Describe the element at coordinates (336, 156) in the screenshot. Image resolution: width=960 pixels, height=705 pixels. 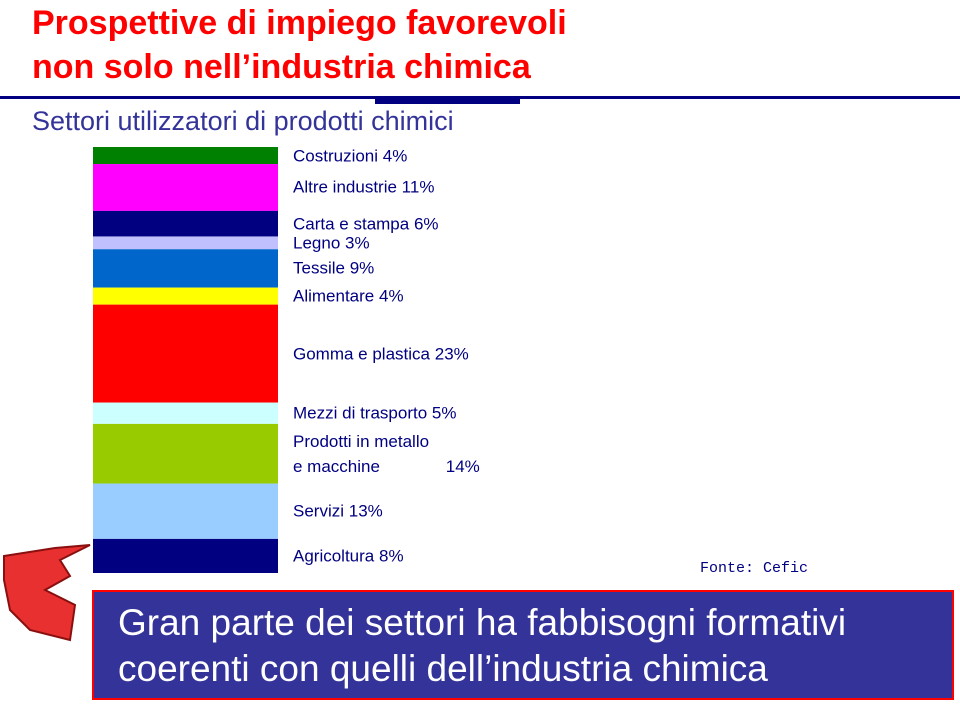
I see `legend-entry: Costruzioni` at that location.